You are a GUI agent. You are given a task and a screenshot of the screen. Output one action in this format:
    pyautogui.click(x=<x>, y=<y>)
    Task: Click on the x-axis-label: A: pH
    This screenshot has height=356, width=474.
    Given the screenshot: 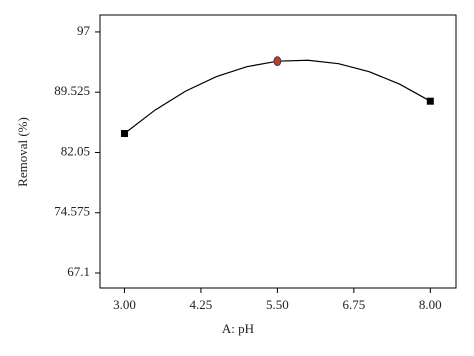 What is the action you would take?
    pyautogui.click(x=238, y=328)
    